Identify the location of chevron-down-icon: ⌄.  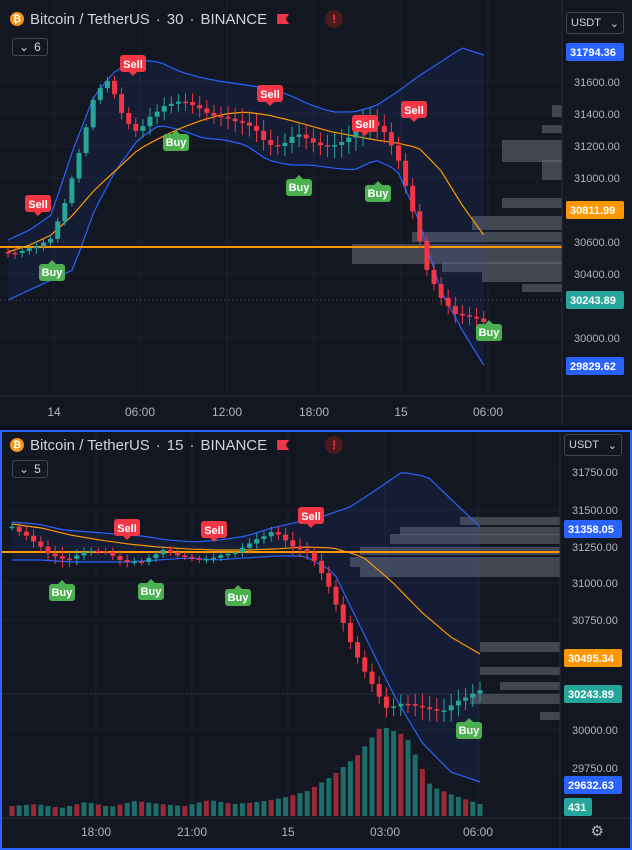
(614, 23).